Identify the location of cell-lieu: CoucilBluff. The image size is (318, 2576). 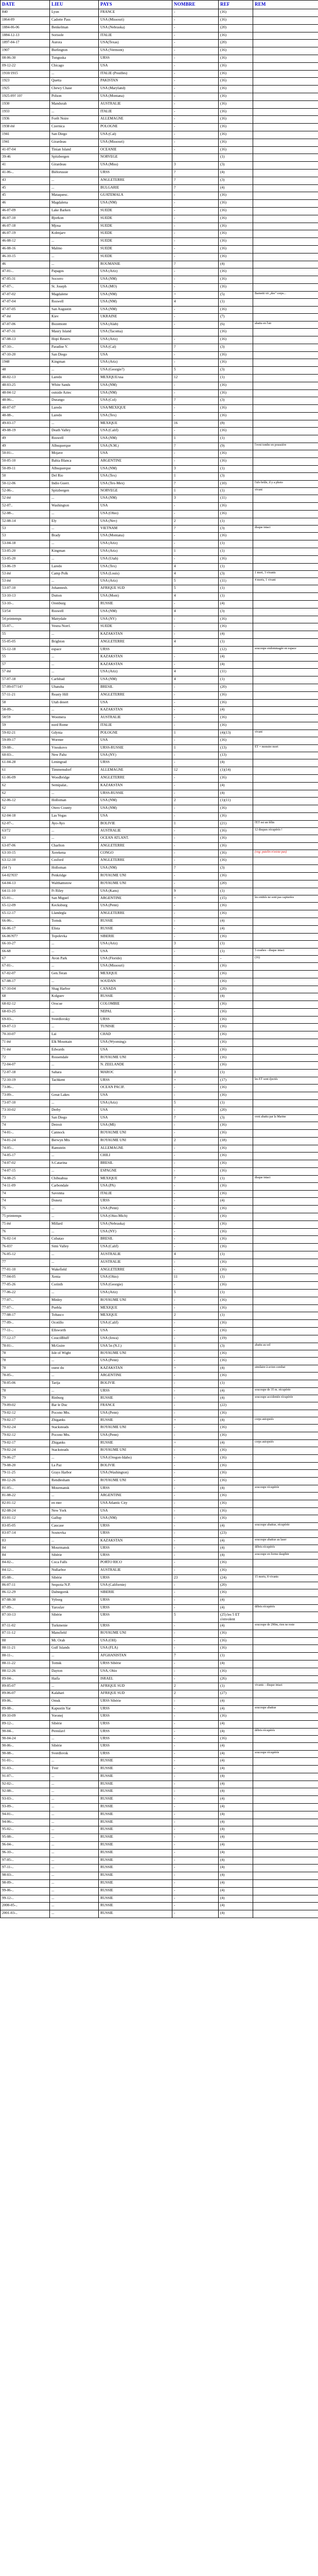
(74, 1338).